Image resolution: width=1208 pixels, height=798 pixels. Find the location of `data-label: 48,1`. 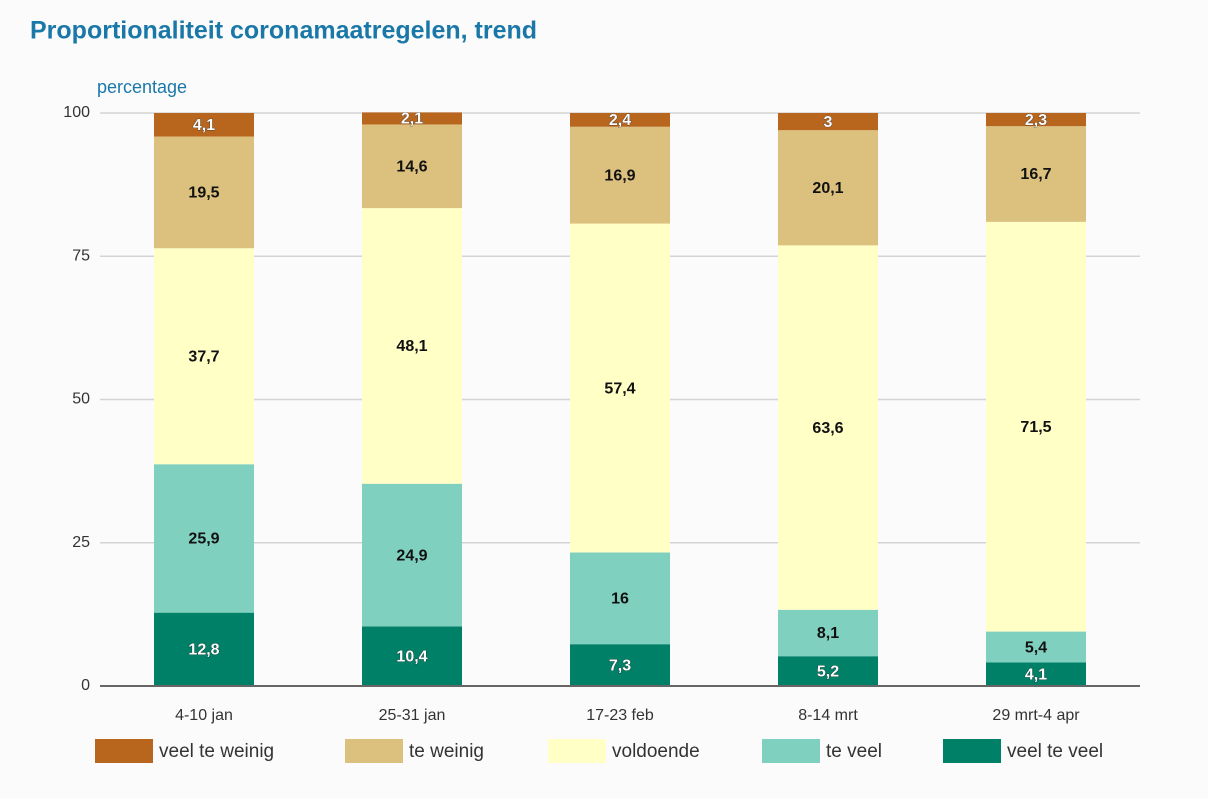

data-label: 48,1 is located at coordinates (411, 346).